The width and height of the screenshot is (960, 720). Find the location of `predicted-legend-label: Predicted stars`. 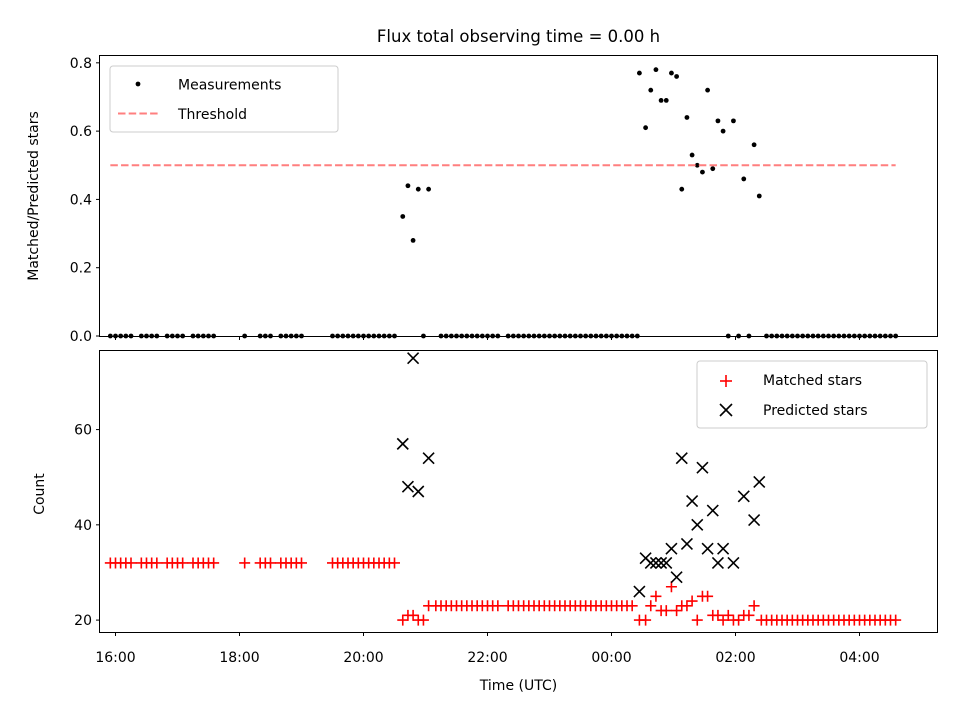

predicted-legend-label: Predicted stars is located at coordinates (815, 411).